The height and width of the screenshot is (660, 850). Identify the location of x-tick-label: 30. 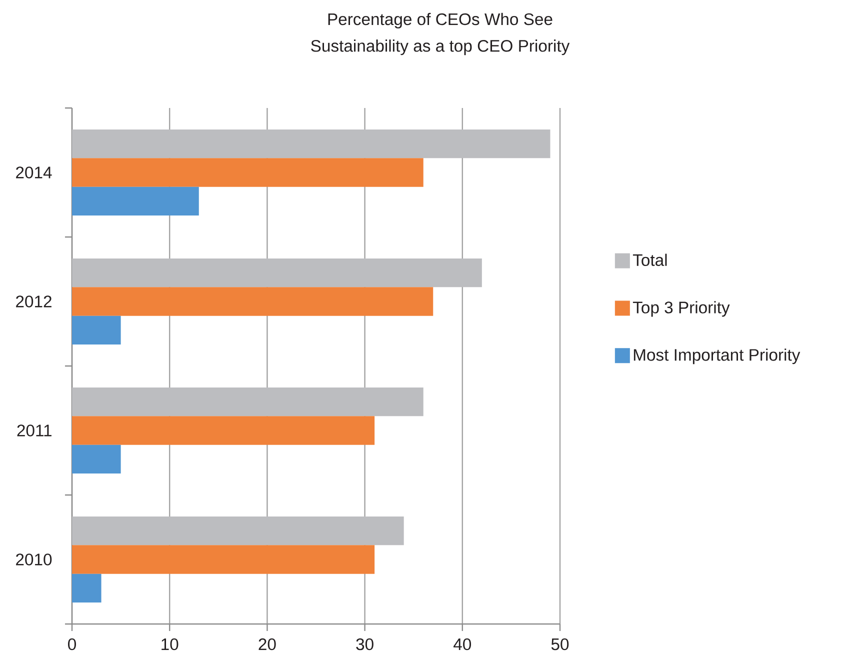
(365, 644).